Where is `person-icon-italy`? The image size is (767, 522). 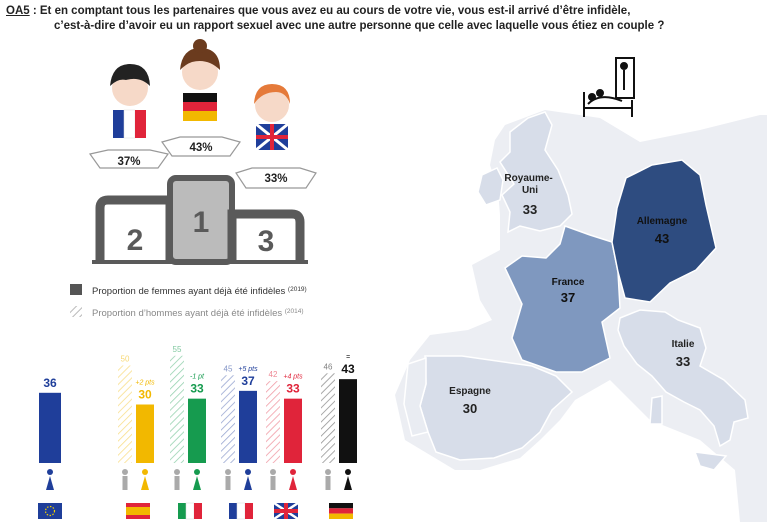 person-icon-italy is located at coordinates (197, 472).